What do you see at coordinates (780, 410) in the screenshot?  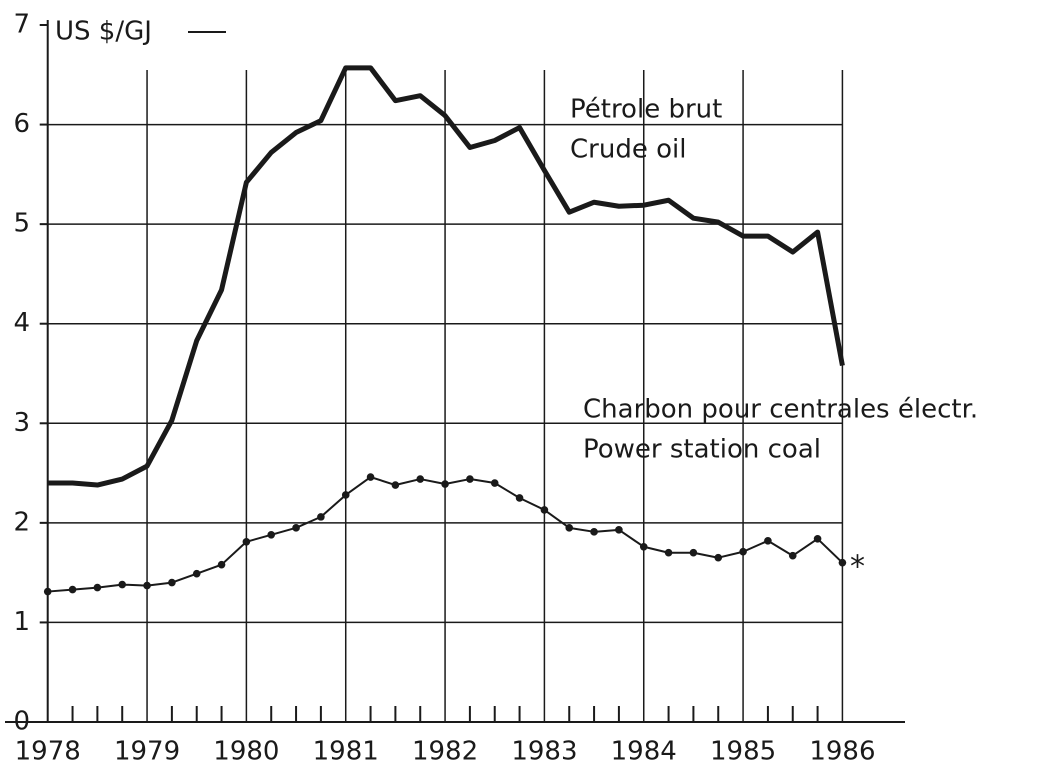 I see `series-label: Charbon pour centrales électr.` at bounding box center [780, 410].